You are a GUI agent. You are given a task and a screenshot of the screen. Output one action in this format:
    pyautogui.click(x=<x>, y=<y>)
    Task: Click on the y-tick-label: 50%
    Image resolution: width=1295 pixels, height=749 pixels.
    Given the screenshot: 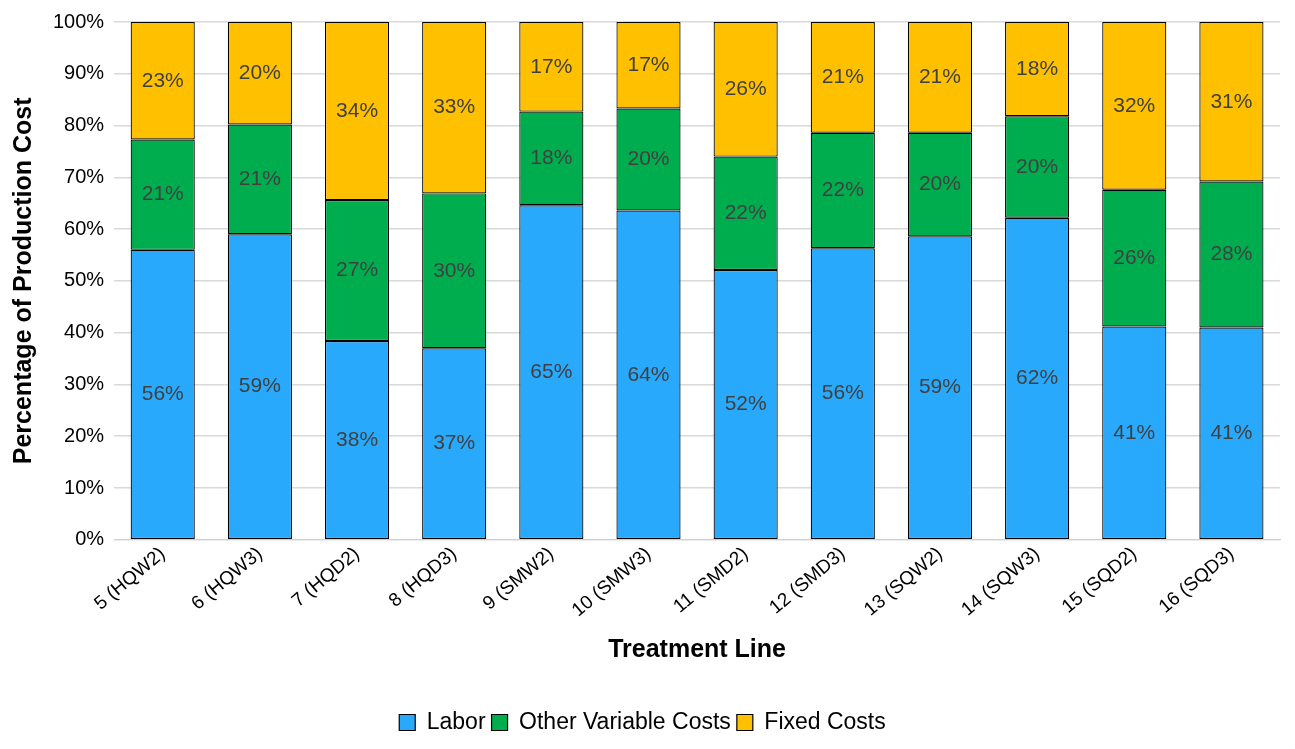 What is the action you would take?
    pyautogui.click(x=84, y=279)
    